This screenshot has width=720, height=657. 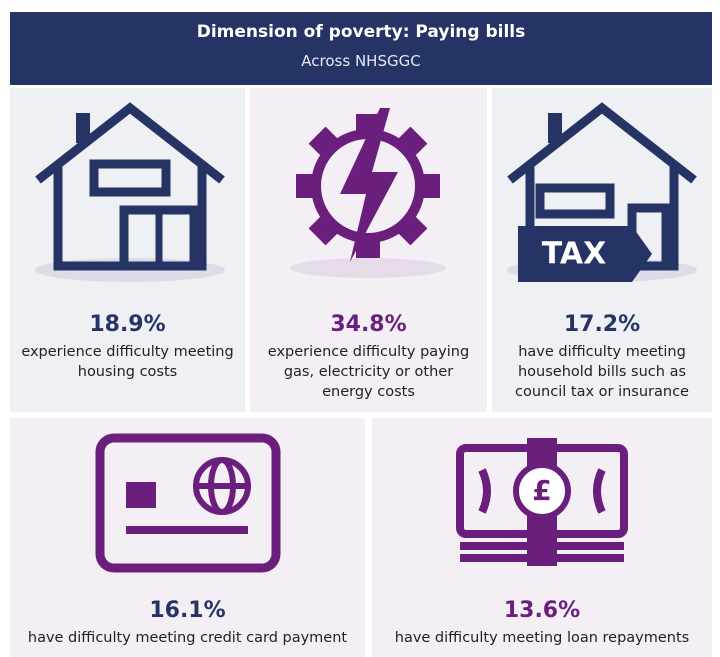 I want to click on label: have difficulty meeting loan repayments, so click(x=542, y=638).